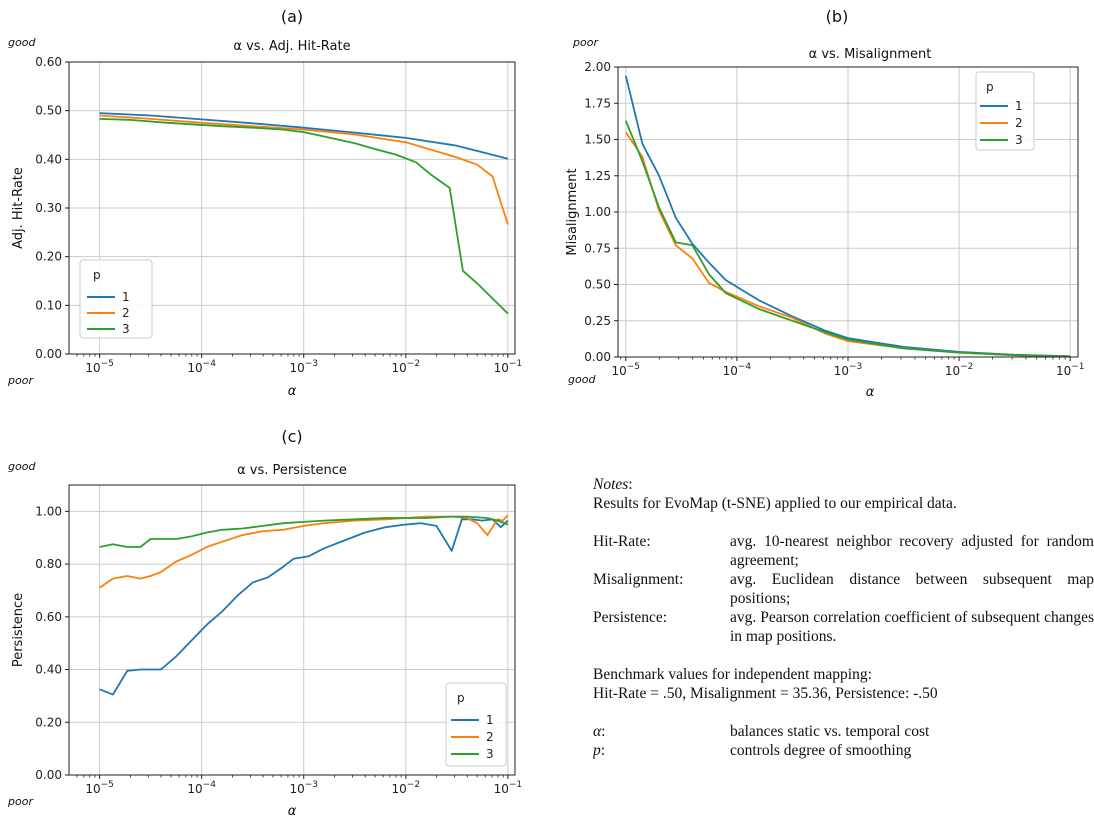 The height and width of the screenshot is (832, 1094). Describe the element at coordinates (830, 731) in the screenshot. I see `parameter-text: balances static vs. temporal cost` at that location.